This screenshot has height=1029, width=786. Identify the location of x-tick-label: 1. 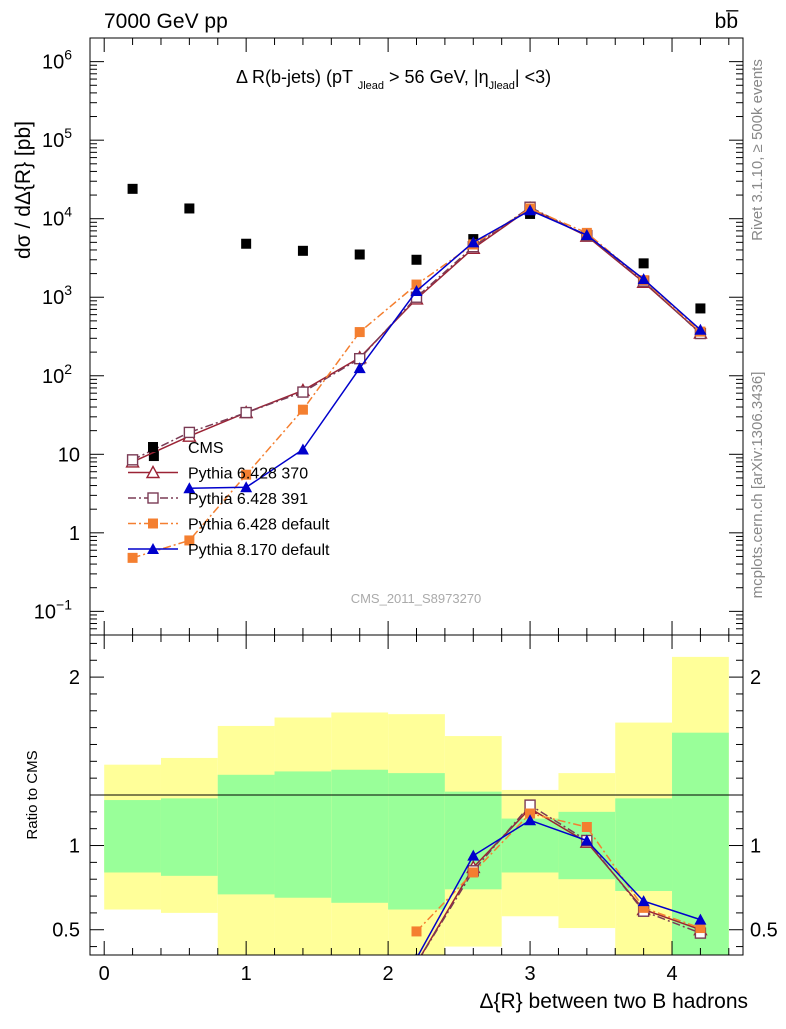
(246, 974).